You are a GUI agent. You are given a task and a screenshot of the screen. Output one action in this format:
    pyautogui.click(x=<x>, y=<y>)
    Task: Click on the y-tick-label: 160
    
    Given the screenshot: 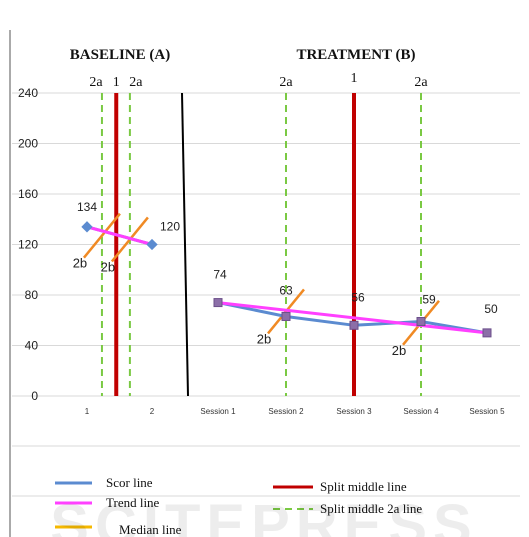 What is the action you would take?
    pyautogui.click(x=28, y=194)
    